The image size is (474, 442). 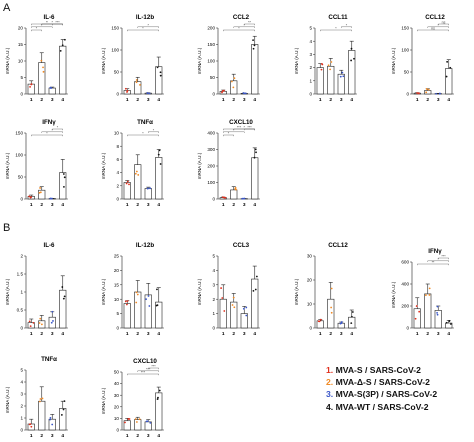 What do you see at coordinates (405, 306) in the screenshot?
I see `y-tick-label: 200` at bounding box center [405, 306].